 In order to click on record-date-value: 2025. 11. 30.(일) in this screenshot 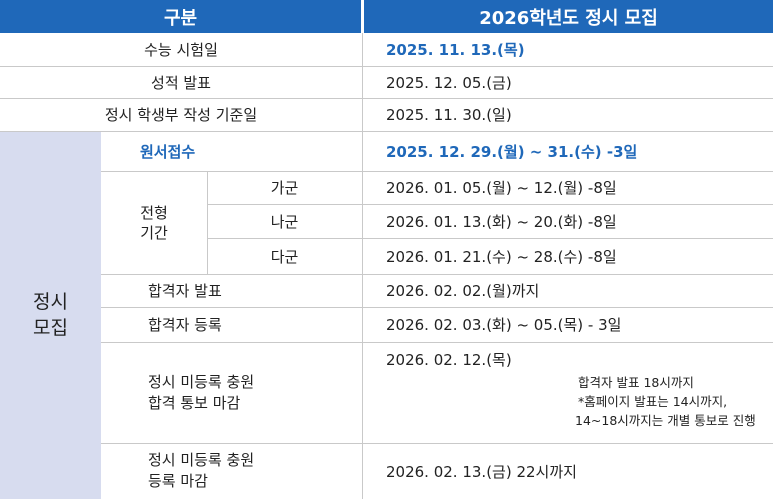, I will do `click(449, 115)`.